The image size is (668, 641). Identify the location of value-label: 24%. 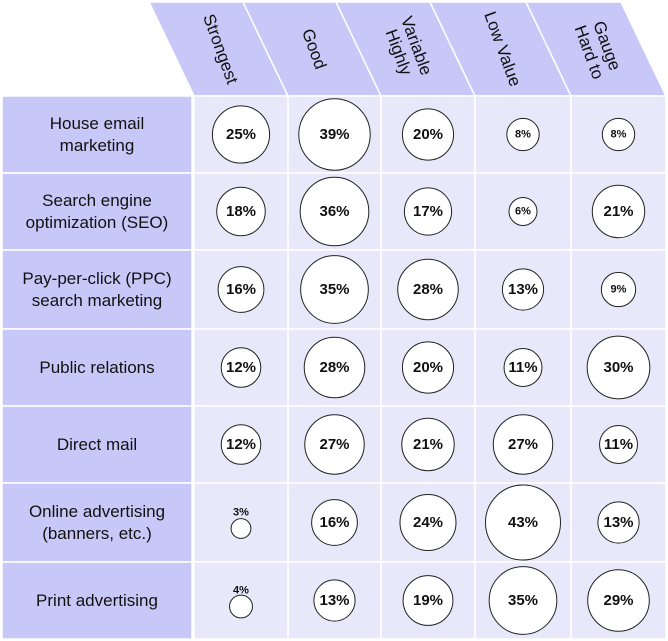
(428, 522).